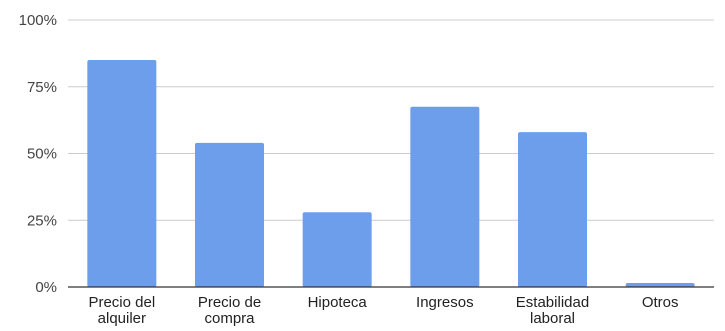  What do you see at coordinates (121, 302) in the screenshot?
I see `x-category-label-line: Precio del` at bounding box center [121, 302].